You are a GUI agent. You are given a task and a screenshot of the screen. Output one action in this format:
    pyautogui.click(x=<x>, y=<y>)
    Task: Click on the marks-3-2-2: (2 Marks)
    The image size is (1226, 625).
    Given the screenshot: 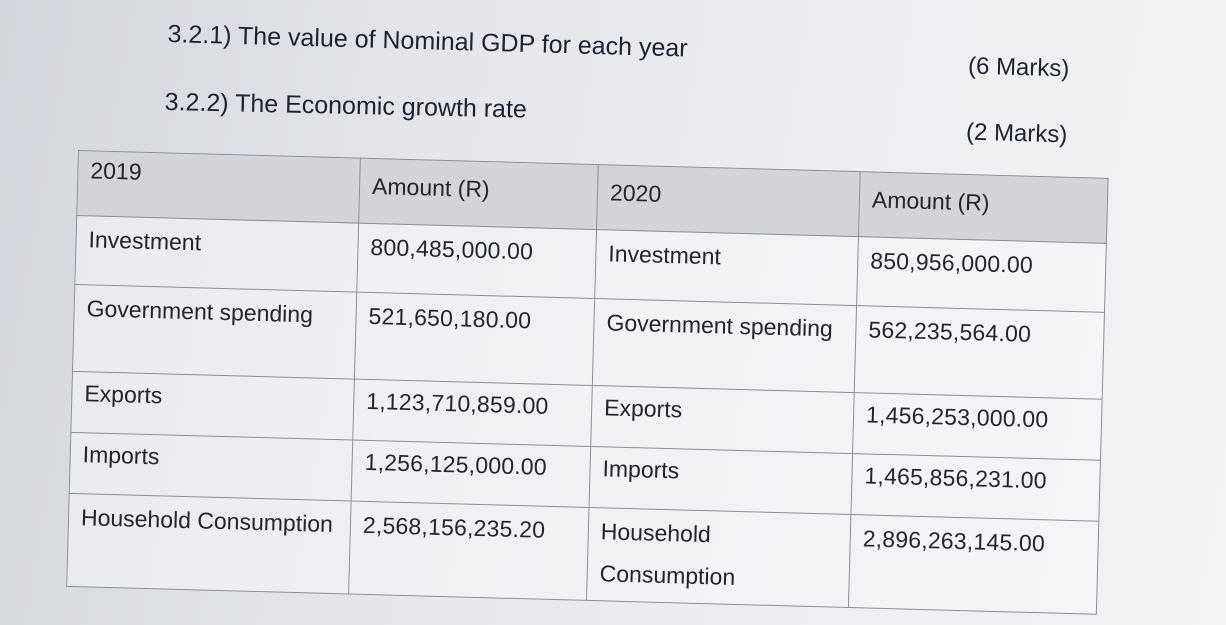 What is the action you would take?
    pyautogui.click(x=1016, y=133)
    